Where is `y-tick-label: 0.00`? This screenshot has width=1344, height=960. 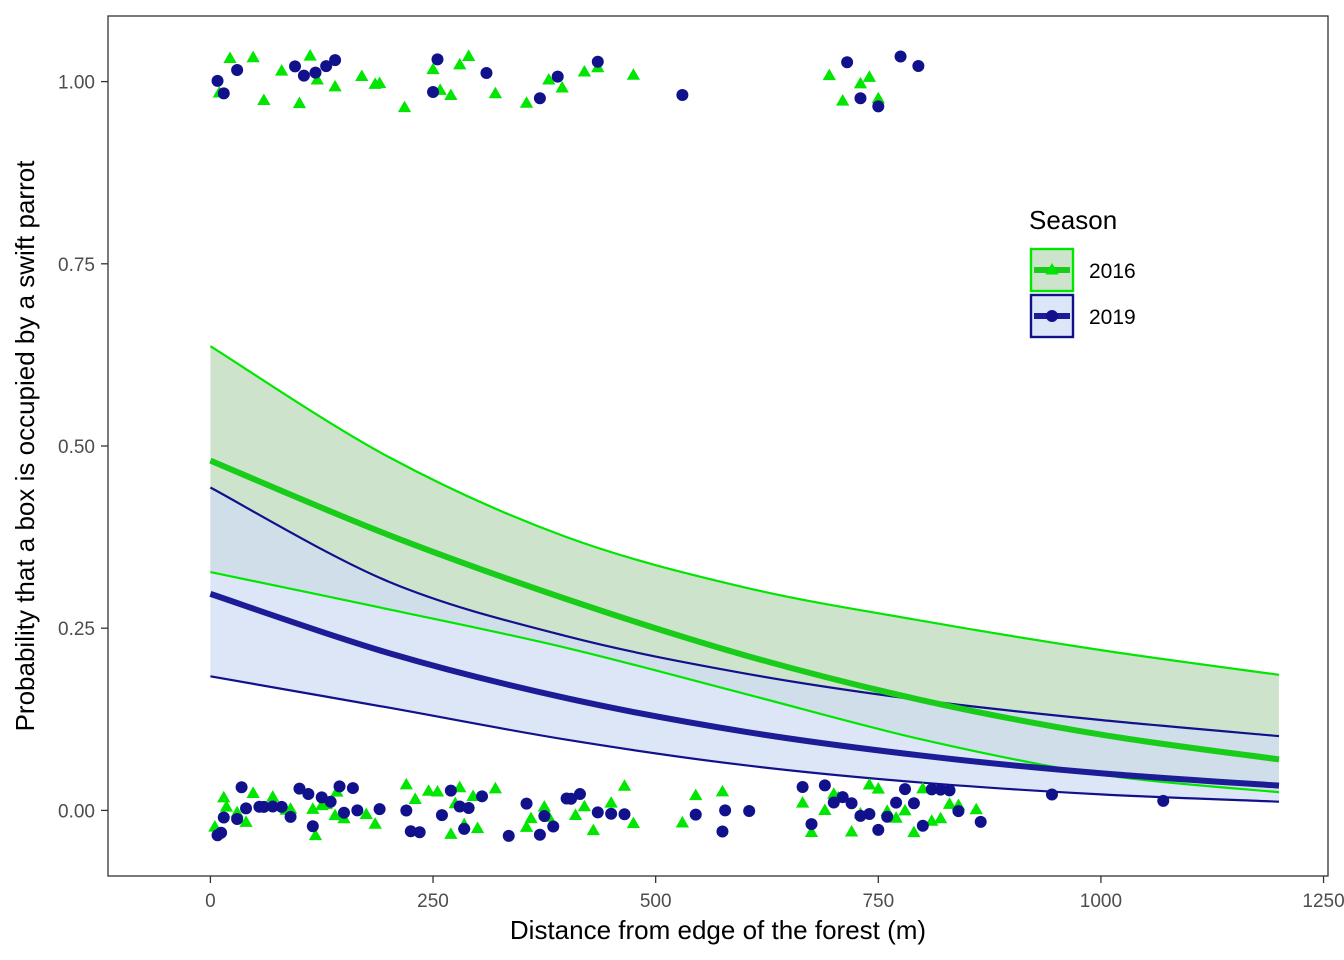
y-tick-label: 0.00 is located at coordinates (76, 811).